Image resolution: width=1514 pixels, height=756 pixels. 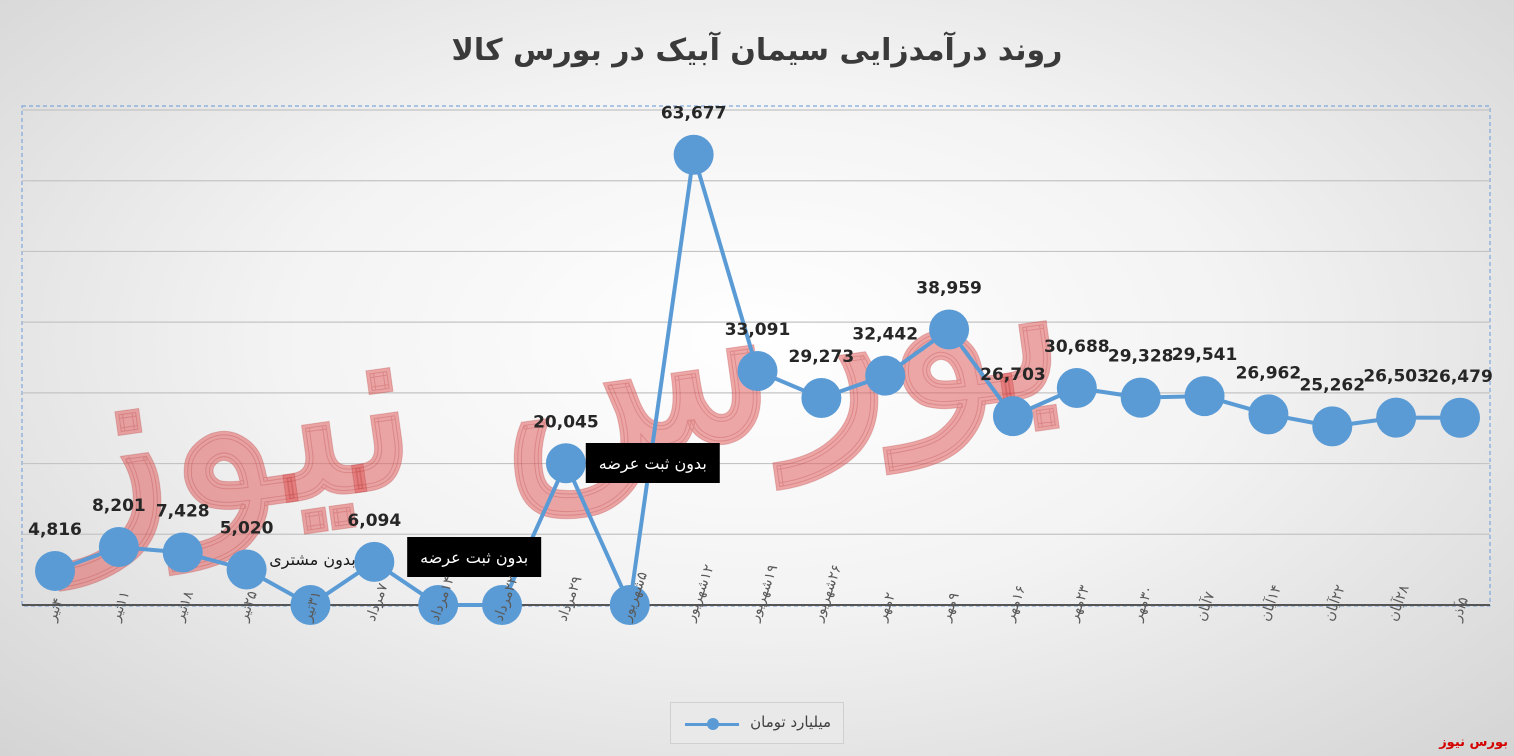 What do you see at coordinates (790, 722) in the screenshot?
I see `legend-label: میلیارد تومان` at bounding box center [790, 722].